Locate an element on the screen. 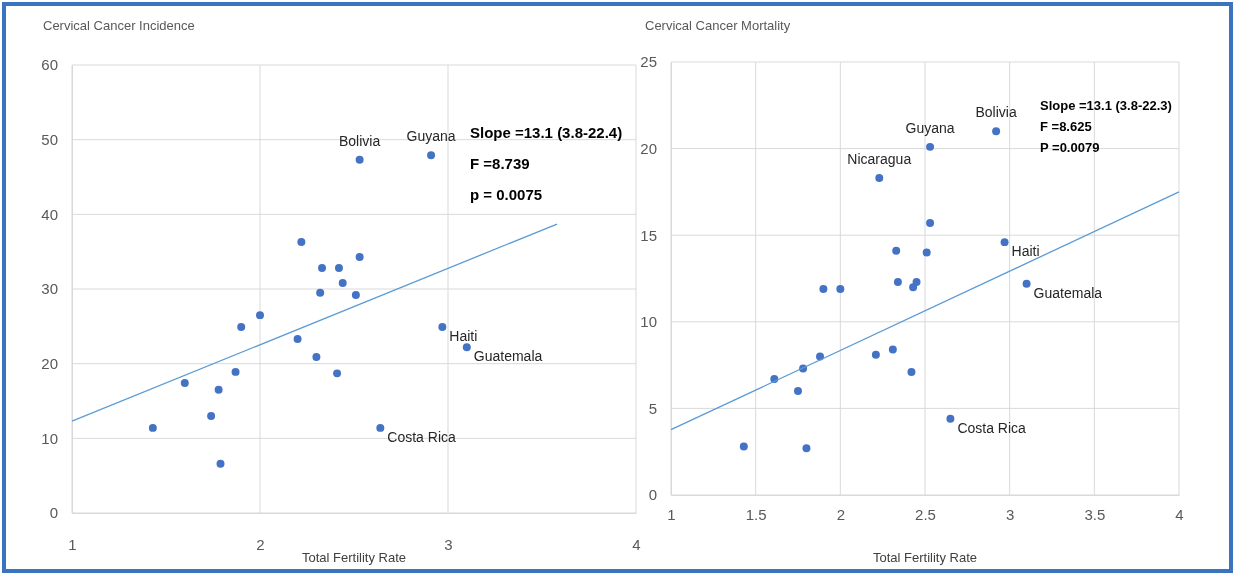  annotation: F =8.739 is located at coordinates (500, 163).